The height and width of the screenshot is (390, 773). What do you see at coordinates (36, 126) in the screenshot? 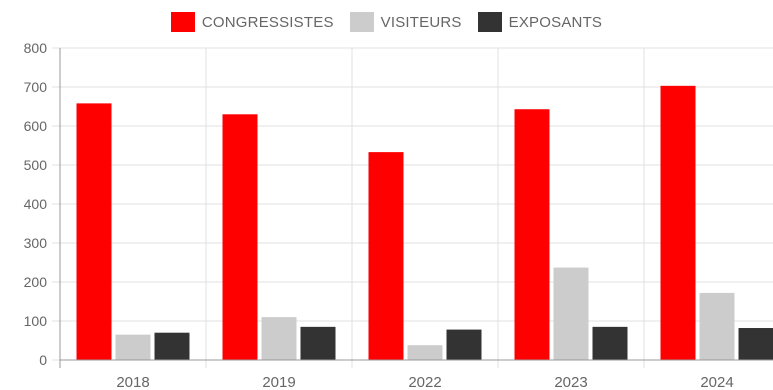
I see `y-tick-label: 600` at bounding box center [36, 126].